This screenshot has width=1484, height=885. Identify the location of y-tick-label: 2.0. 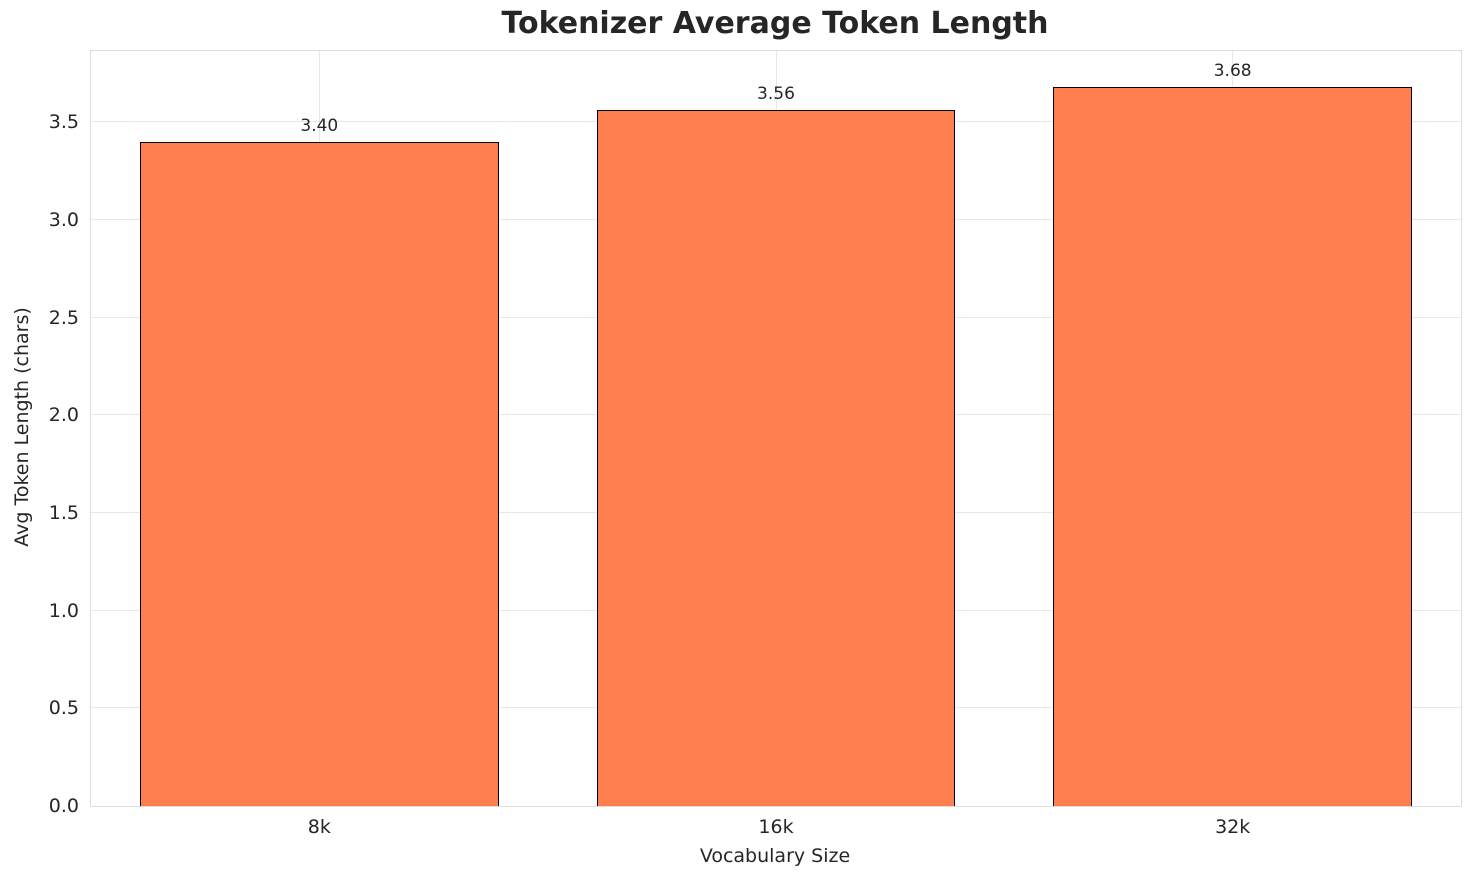
(63, 415).